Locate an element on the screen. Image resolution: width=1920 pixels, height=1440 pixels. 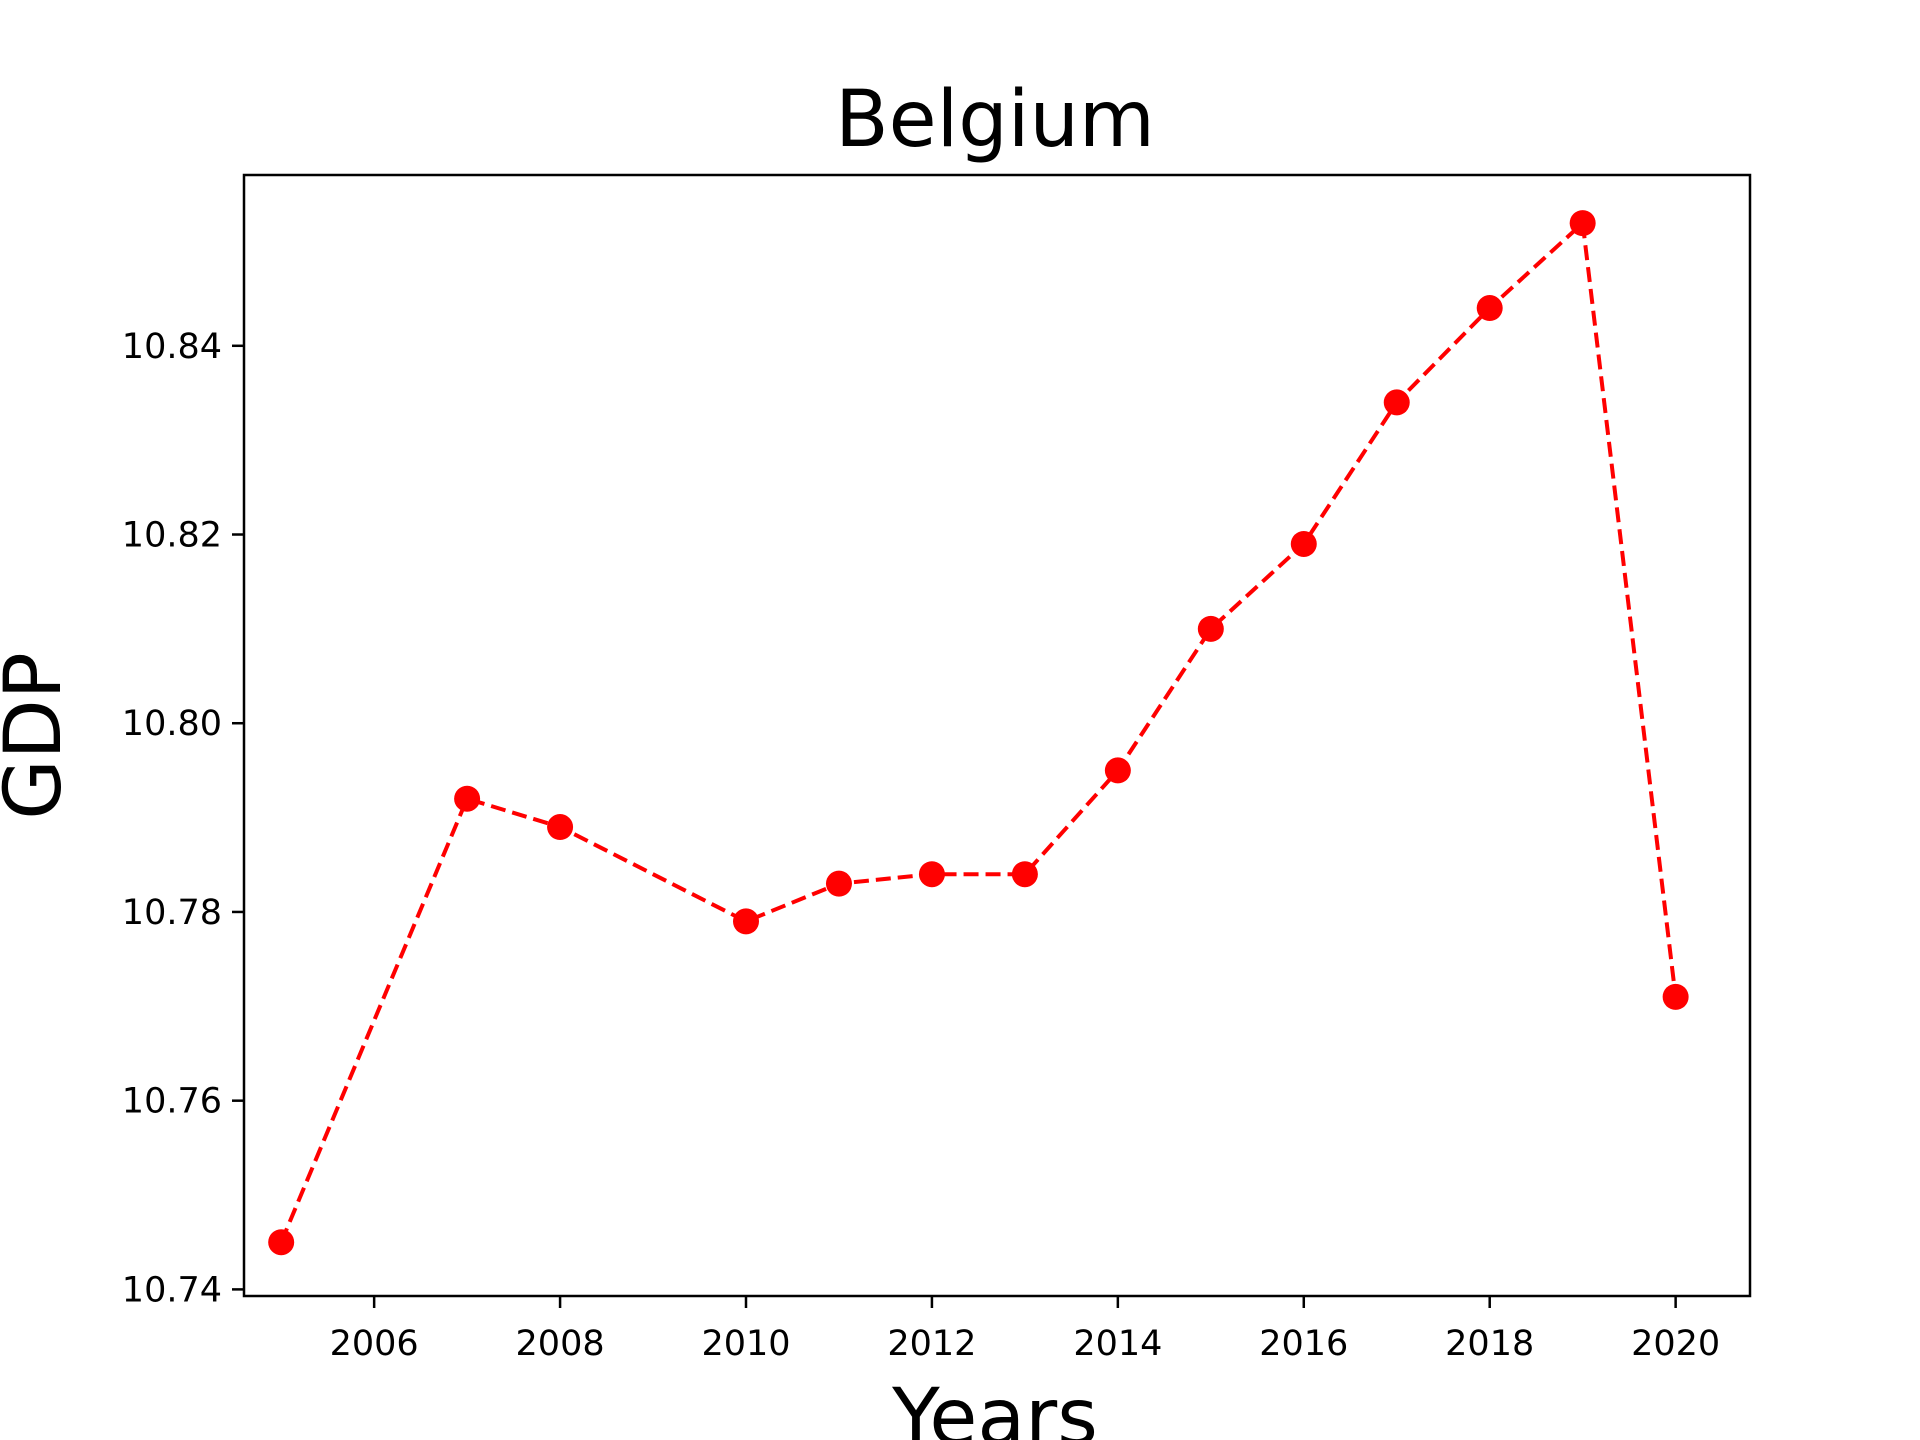
y-axis-label: GDP is located at coordinates (39, 736).